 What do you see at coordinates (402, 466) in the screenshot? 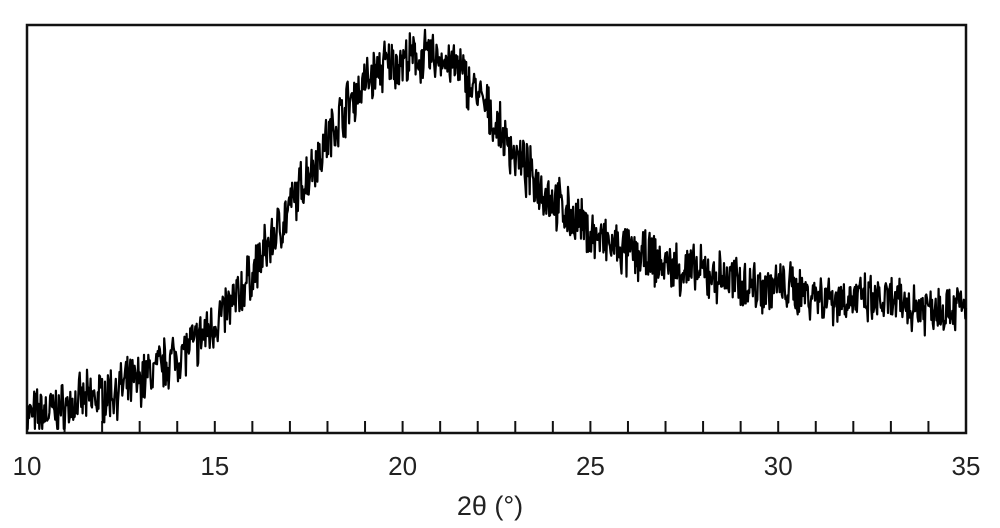
I see `x-tick-label: 20` at bounding box center [402, 466].